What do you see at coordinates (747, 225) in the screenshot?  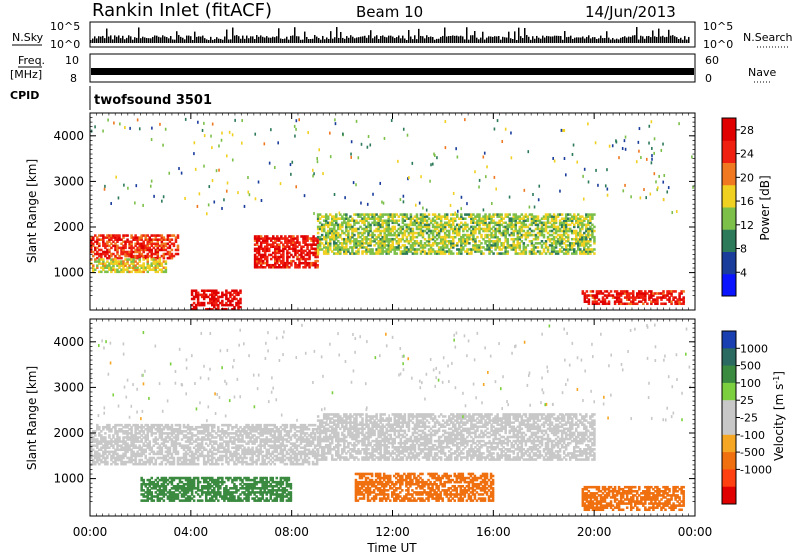 I see `colorbar-tick-label: 12` at bounding box center [747, 225].